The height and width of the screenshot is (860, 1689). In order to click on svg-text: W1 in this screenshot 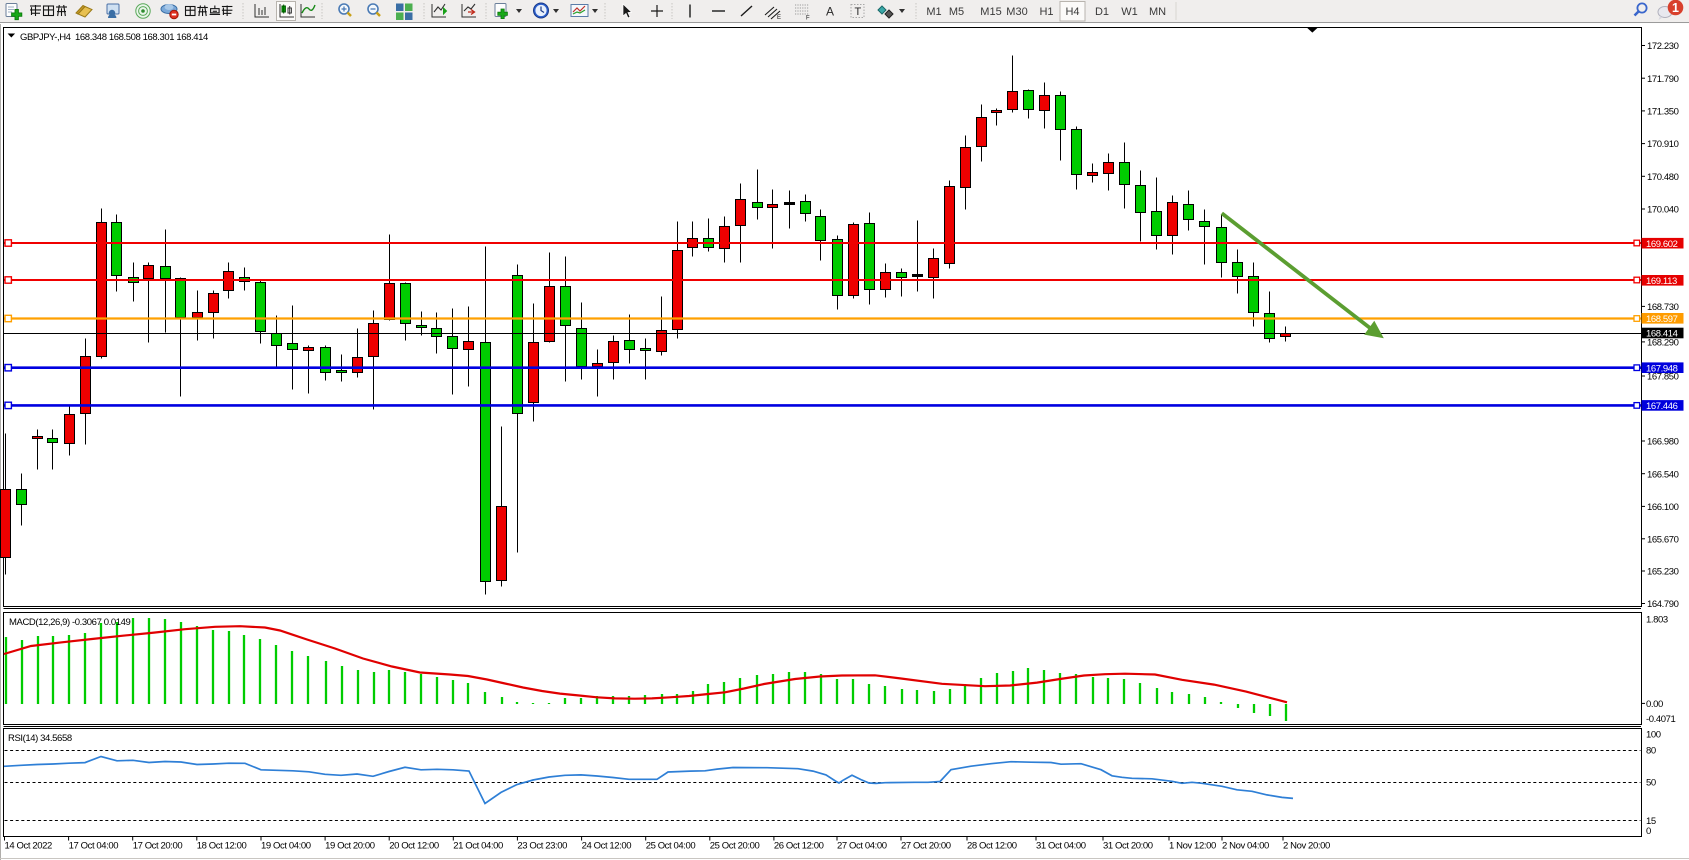, I will do `click(1129, 12)`.